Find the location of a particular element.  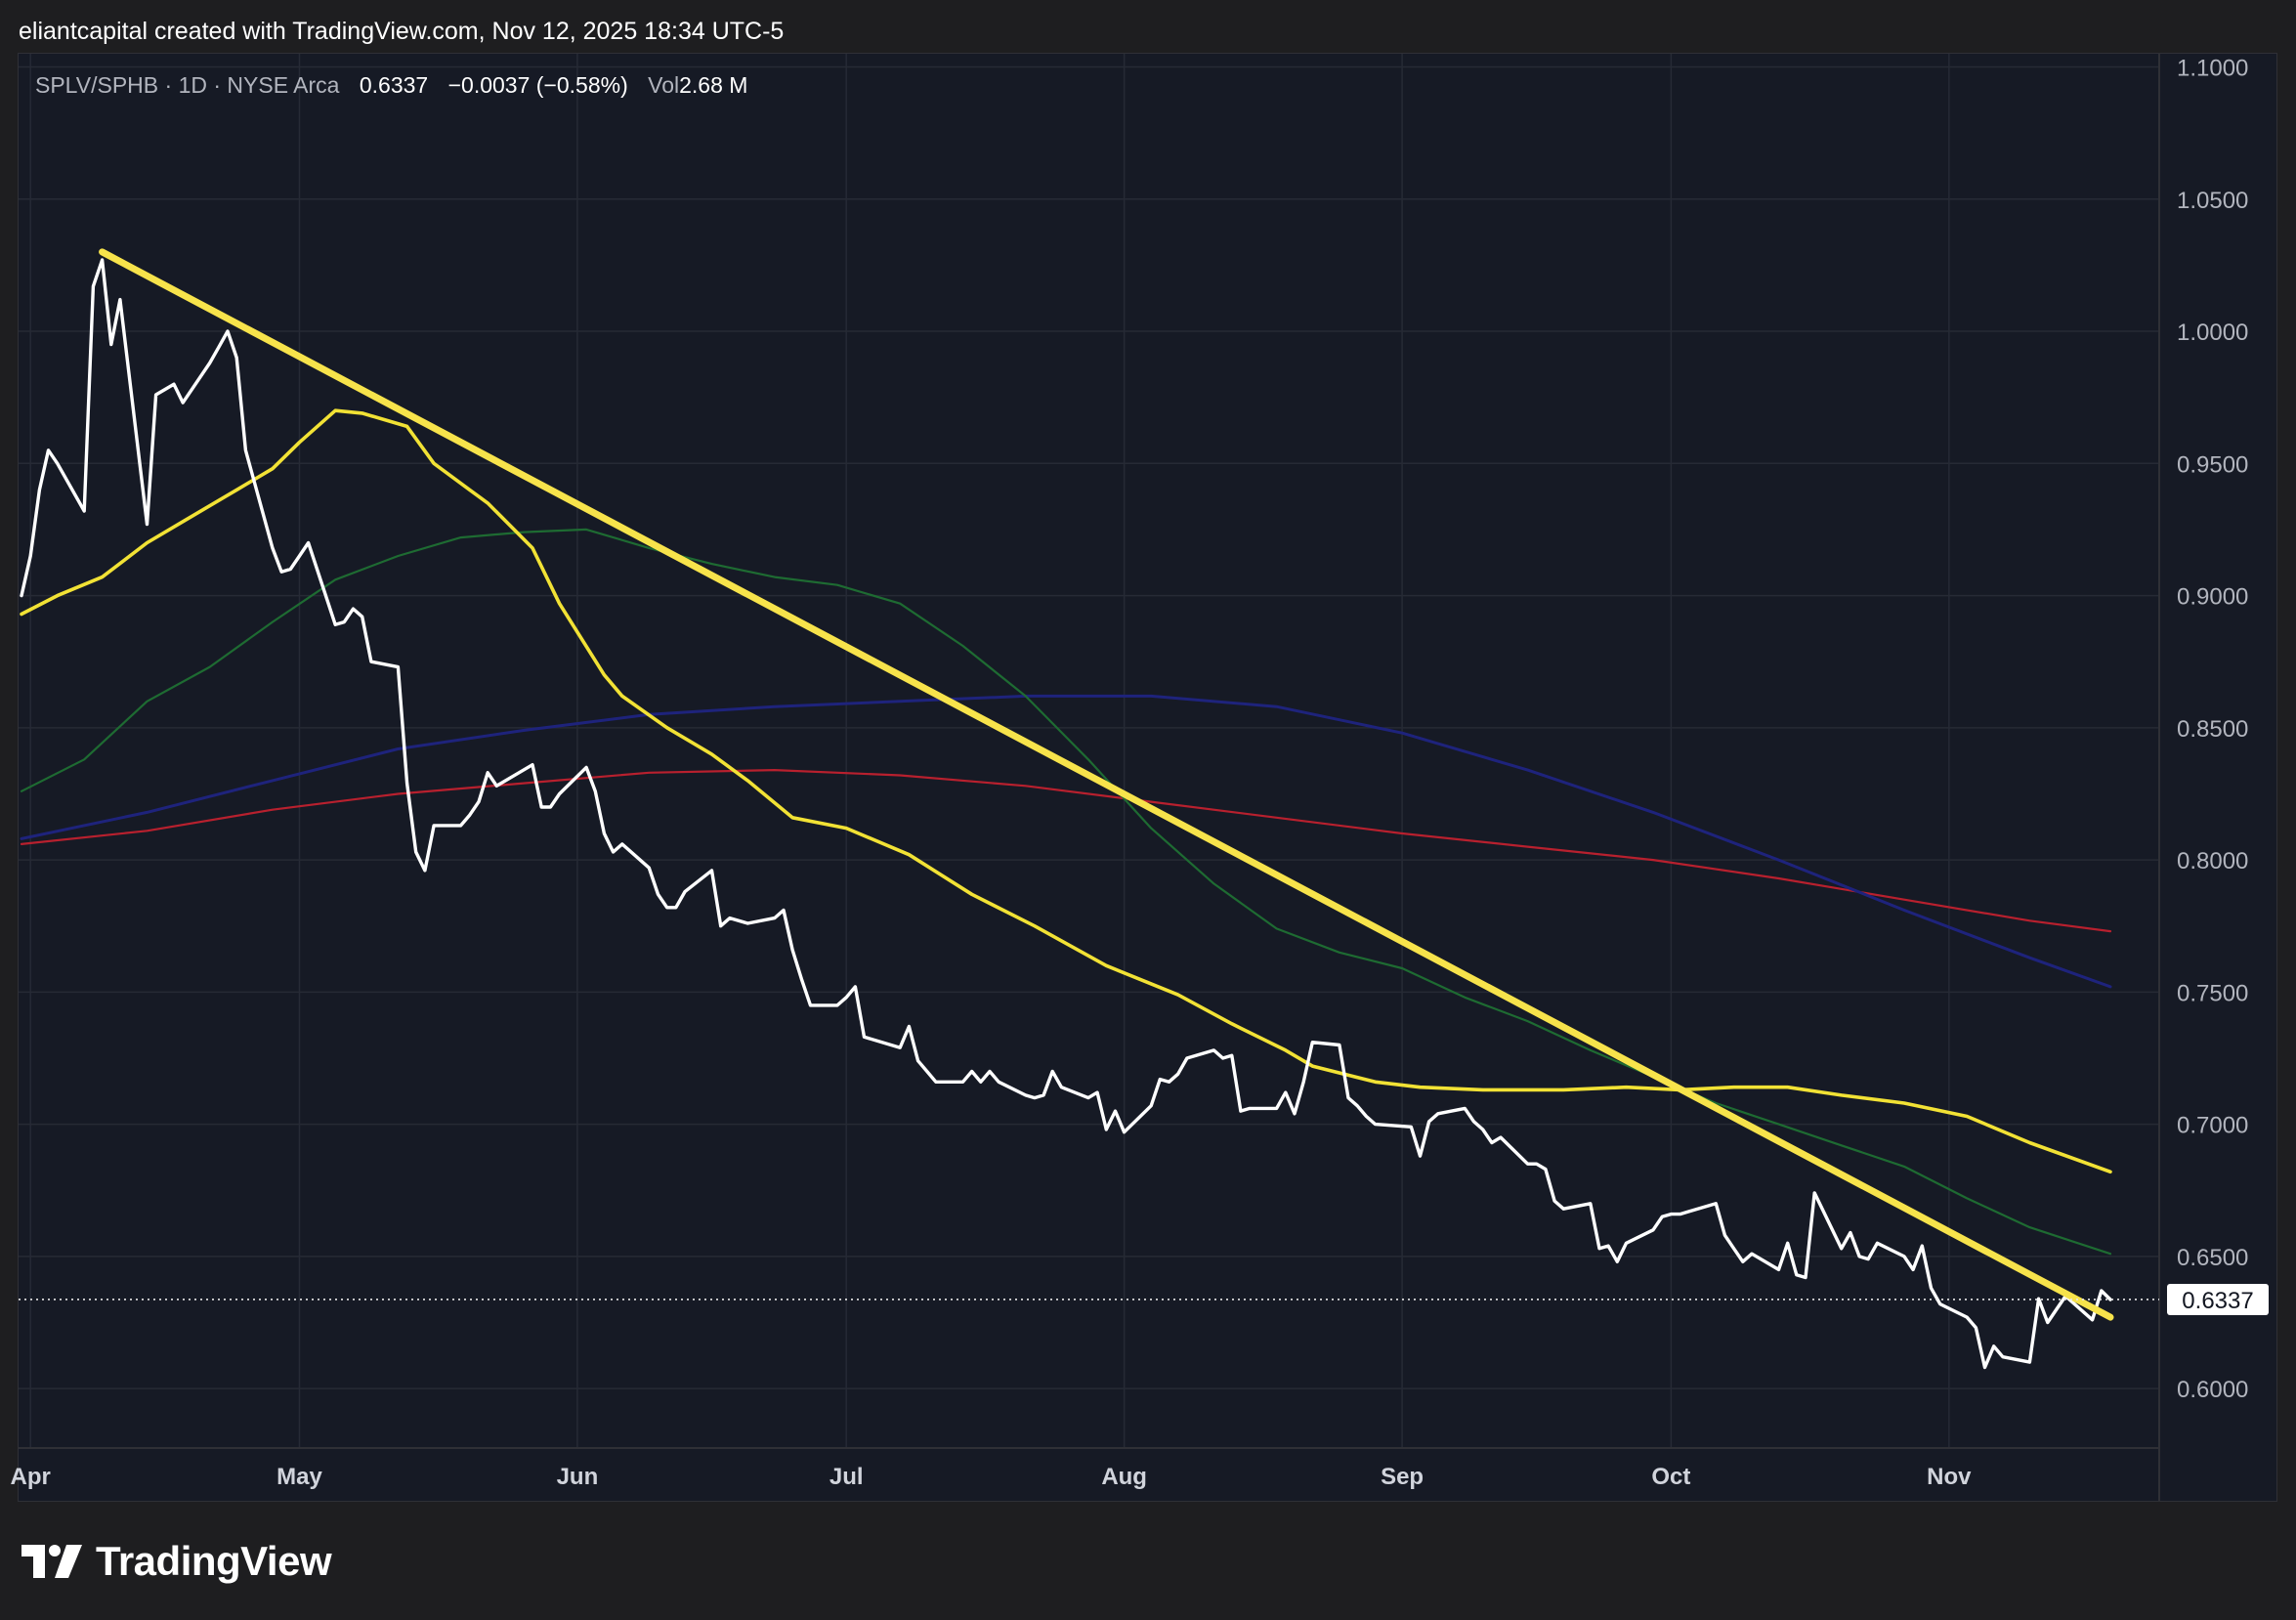

y-tick-label: 0.8500 is located at coordinates (2213, 729).